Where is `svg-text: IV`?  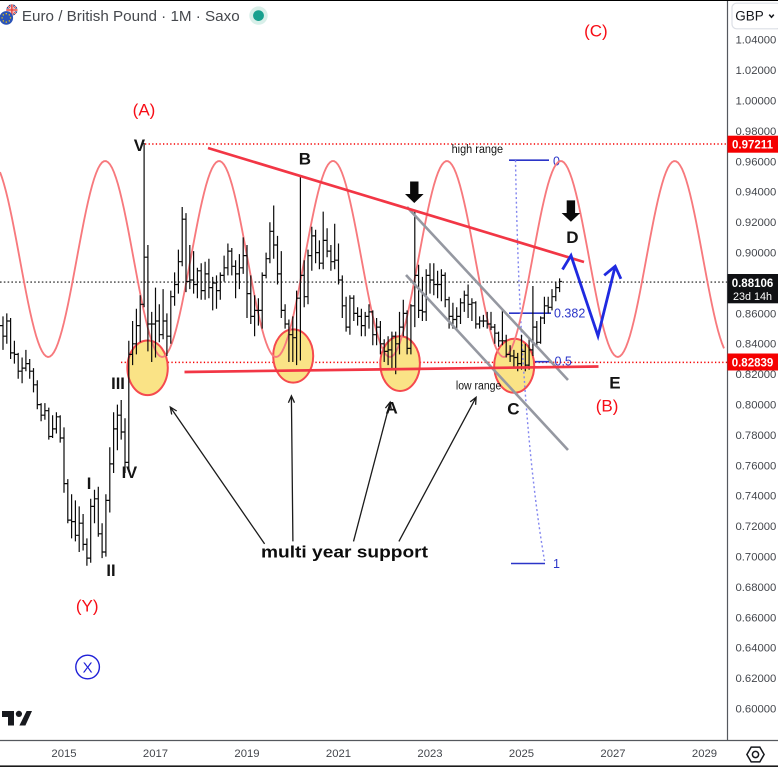 svg-text: IV is located at coordinates (130, 473).